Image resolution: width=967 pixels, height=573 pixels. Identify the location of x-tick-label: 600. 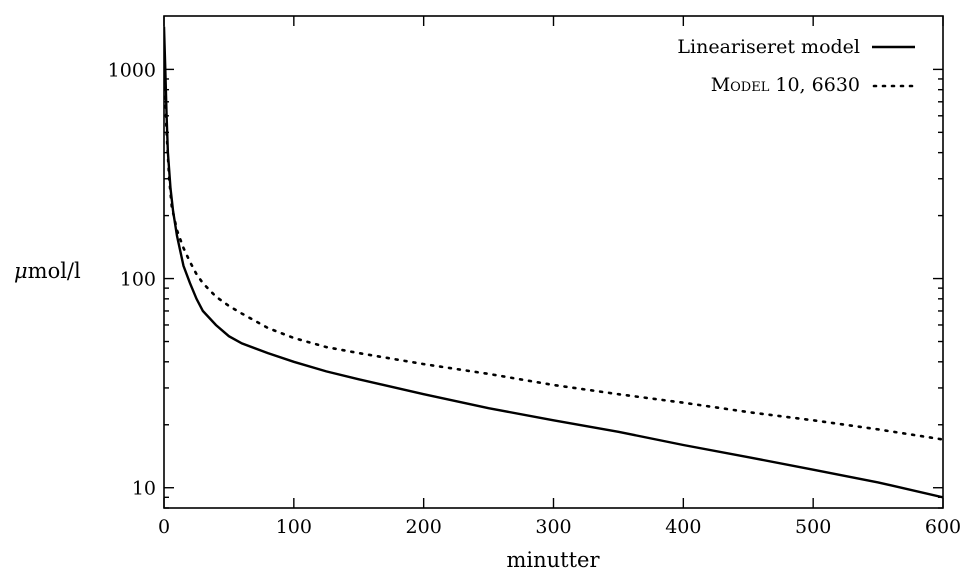
(943, 527).